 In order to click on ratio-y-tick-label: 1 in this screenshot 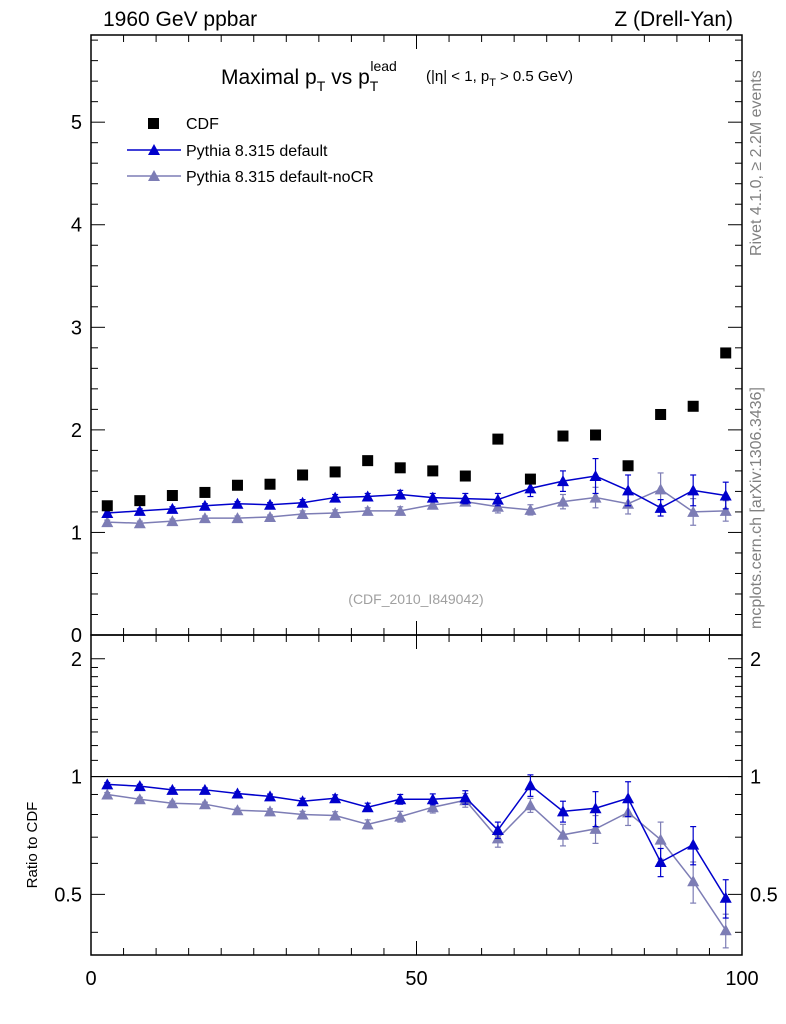, I will do `click(76, 778)`.